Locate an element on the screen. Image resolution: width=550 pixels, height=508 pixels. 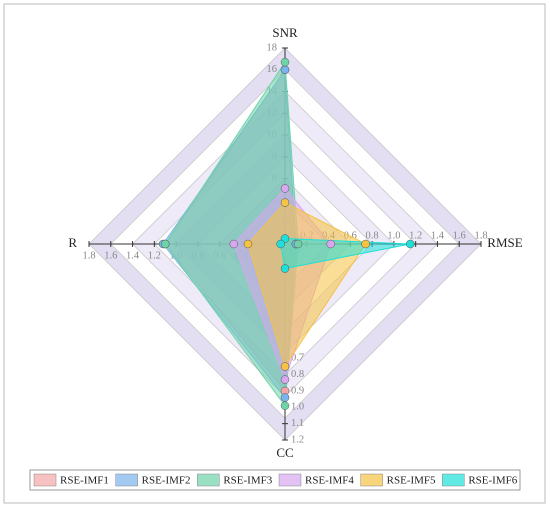
tick-label: 16 is located at coordinates (272, 69).